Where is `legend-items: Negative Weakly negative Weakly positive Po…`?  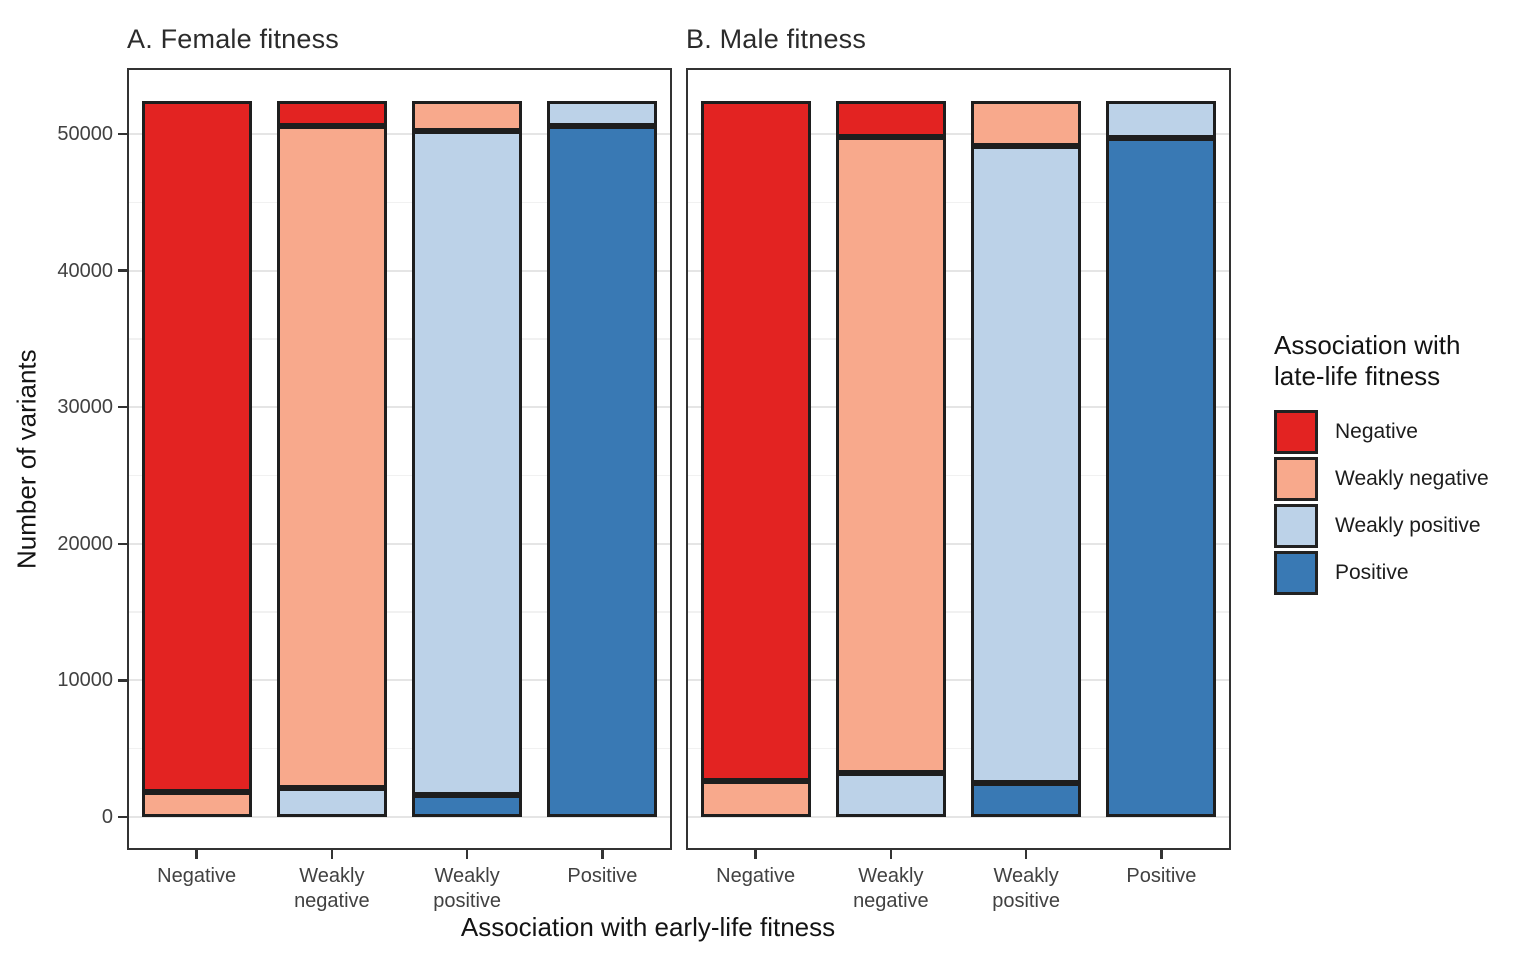 legend-items: Negative Weakly negative Weakly positive Po… is located at coordinates (1381, 503).